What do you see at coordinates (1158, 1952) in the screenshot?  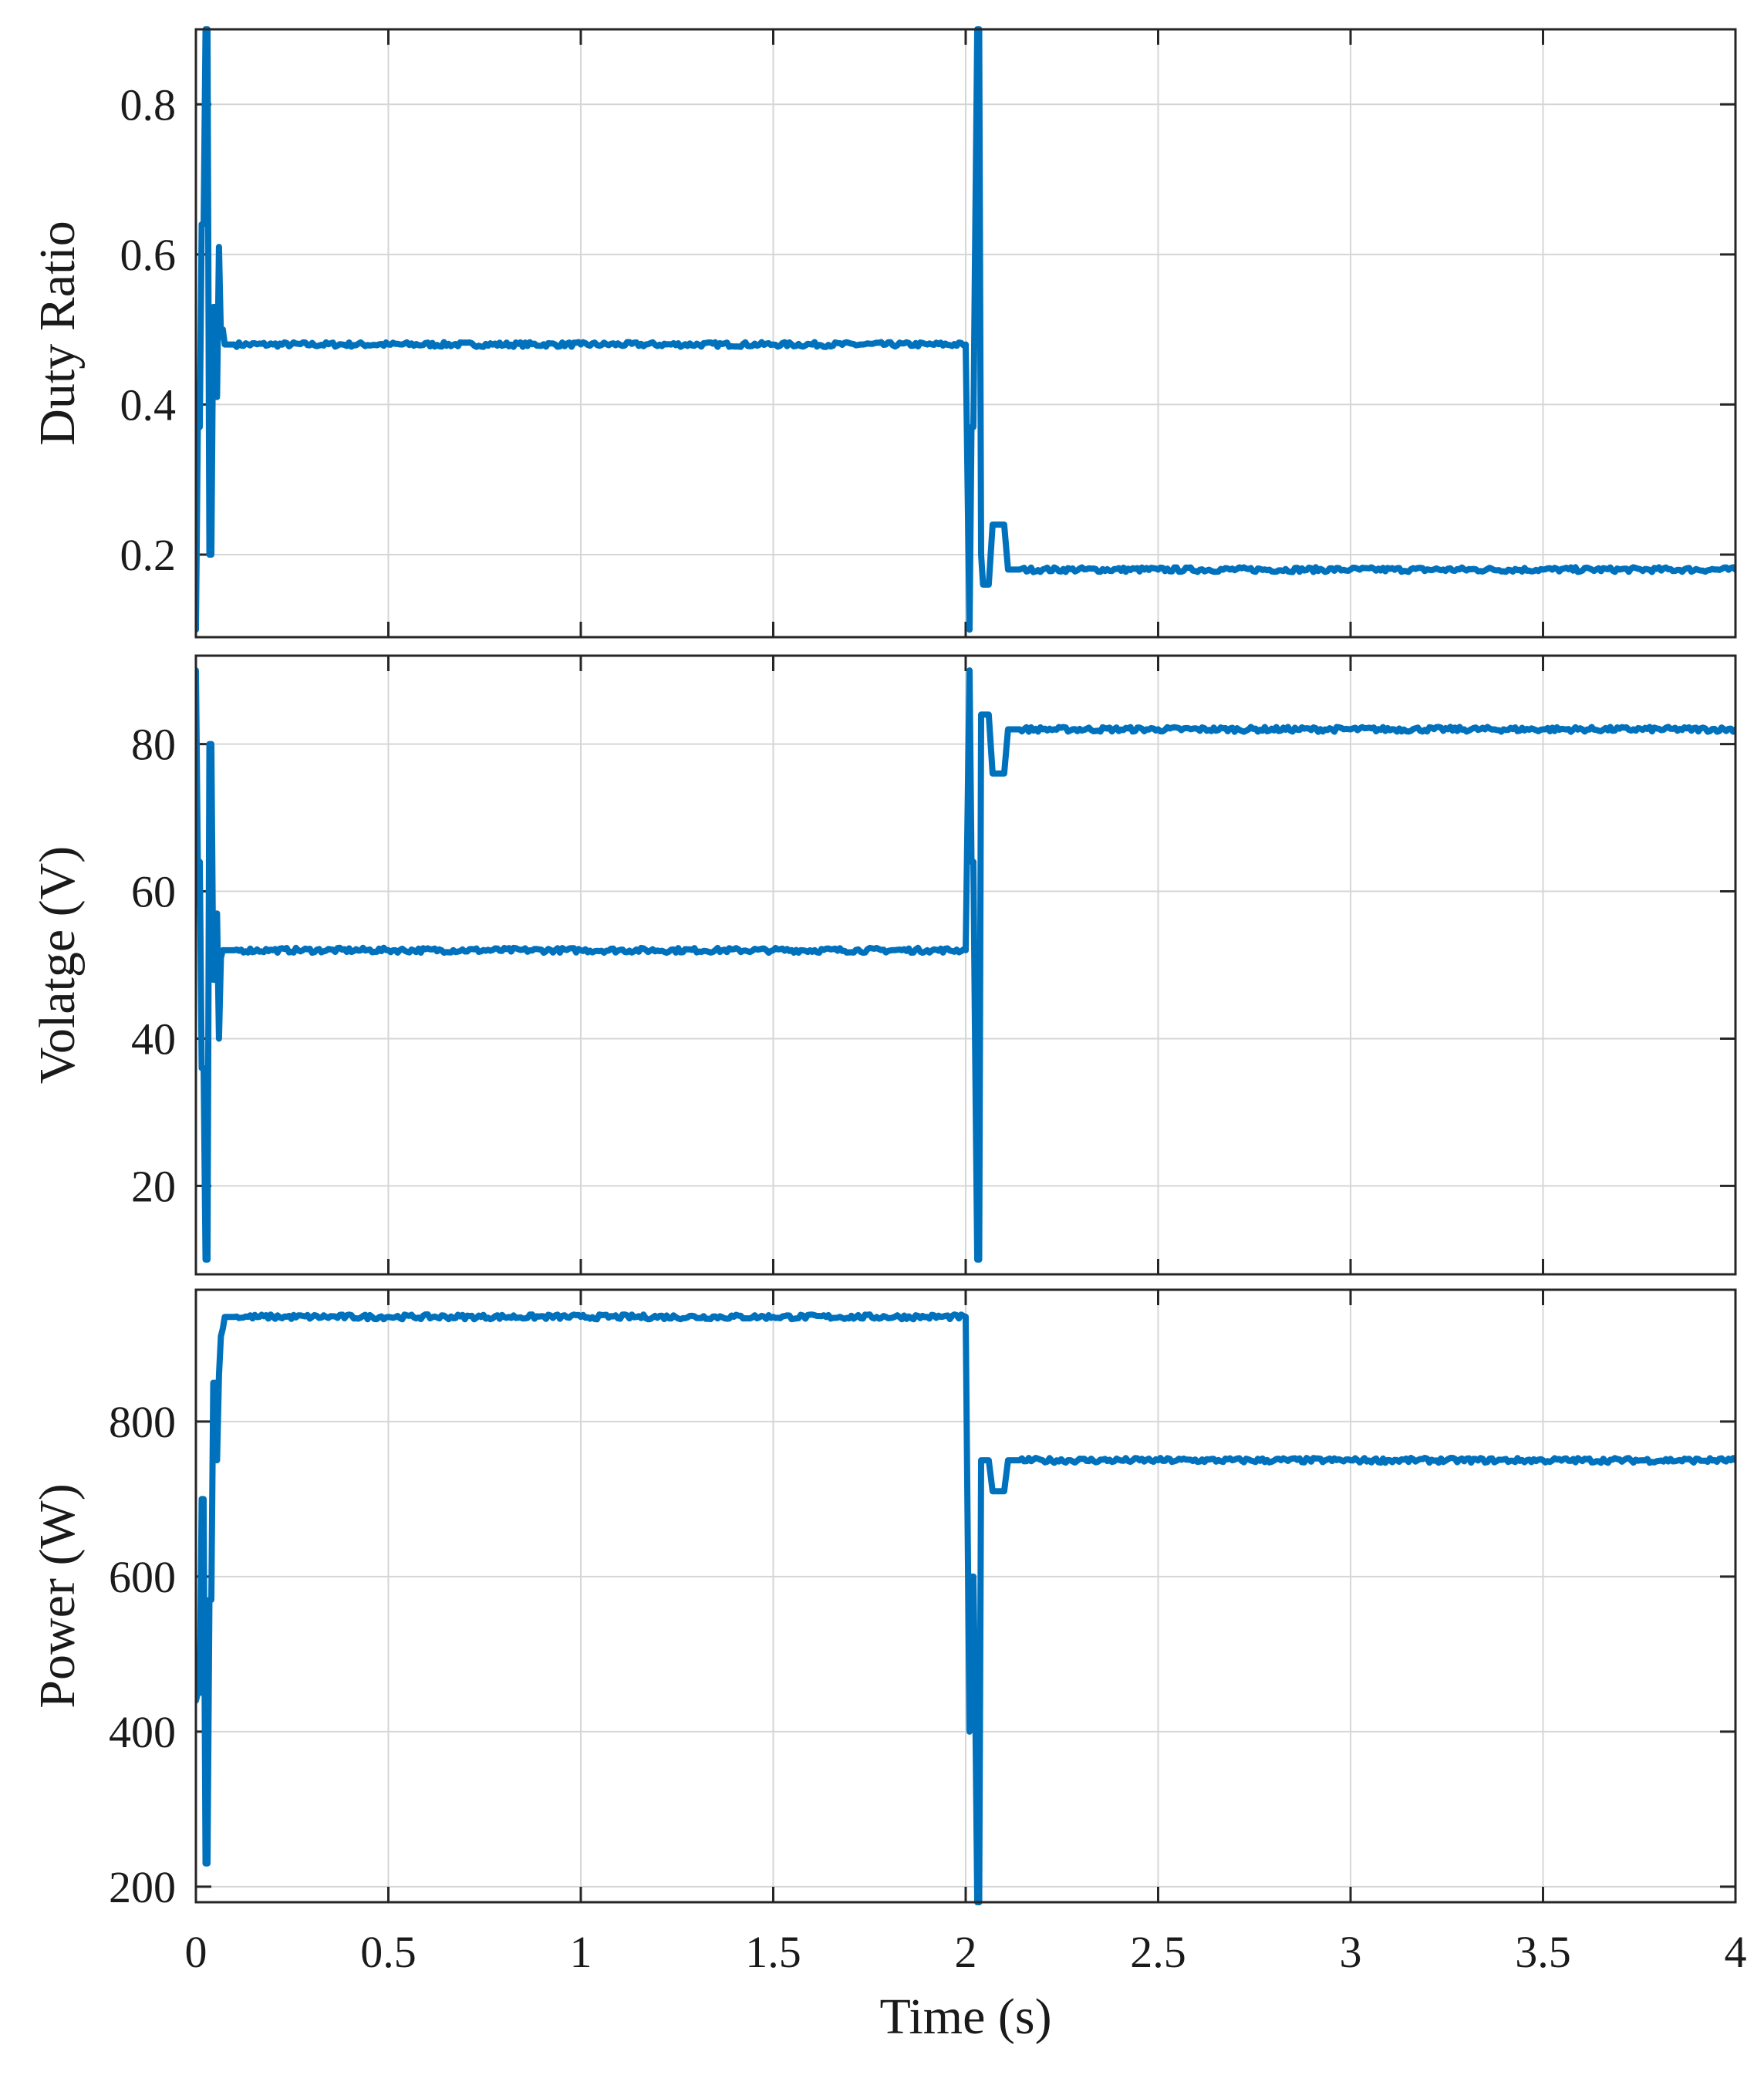 I see `x-tick-label: 2.5` at bounding box center [1158, 1952].